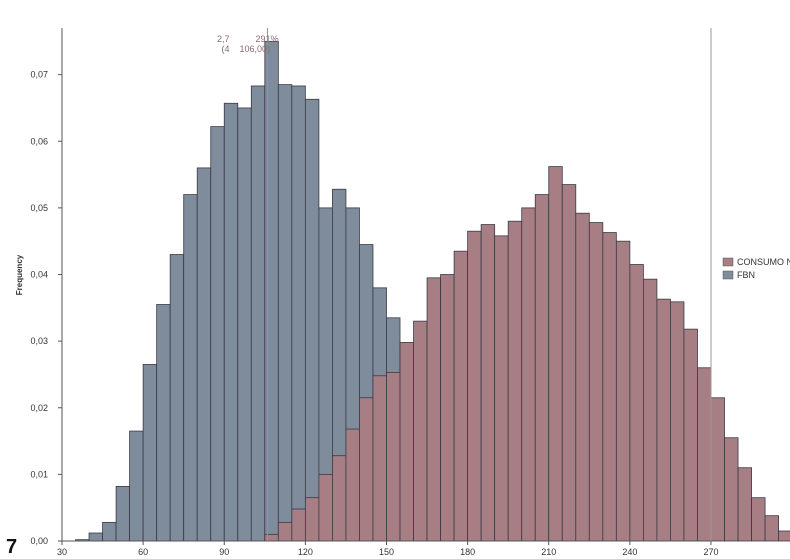 The height and width of the screenshot is (559, 790). What do you see at coordinates (629, 552) in the screenshot?
I see `x-tick-label-7: 240` at bounding box center [629, 552].